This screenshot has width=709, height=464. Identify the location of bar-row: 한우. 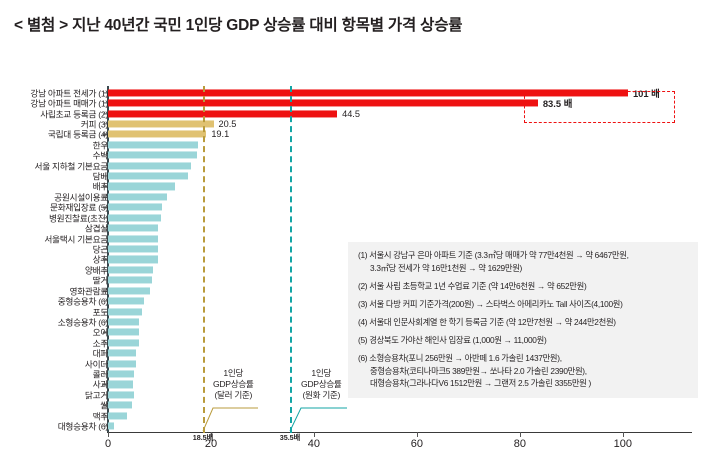
(354, 145).